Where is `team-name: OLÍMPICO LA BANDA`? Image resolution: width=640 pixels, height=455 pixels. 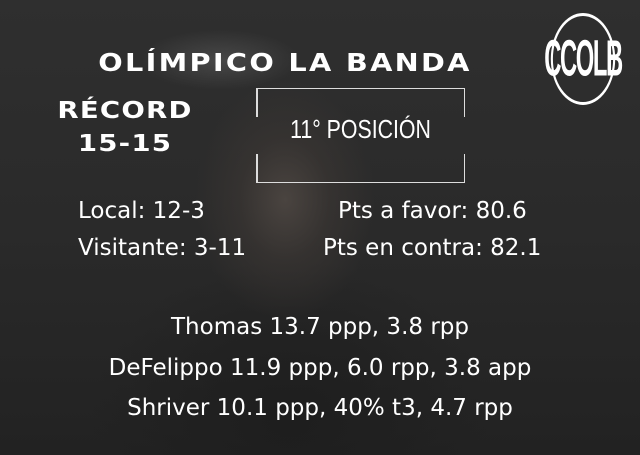 team-name: OLÍMPICO LA BANDA is located at coordinates (285, 62).